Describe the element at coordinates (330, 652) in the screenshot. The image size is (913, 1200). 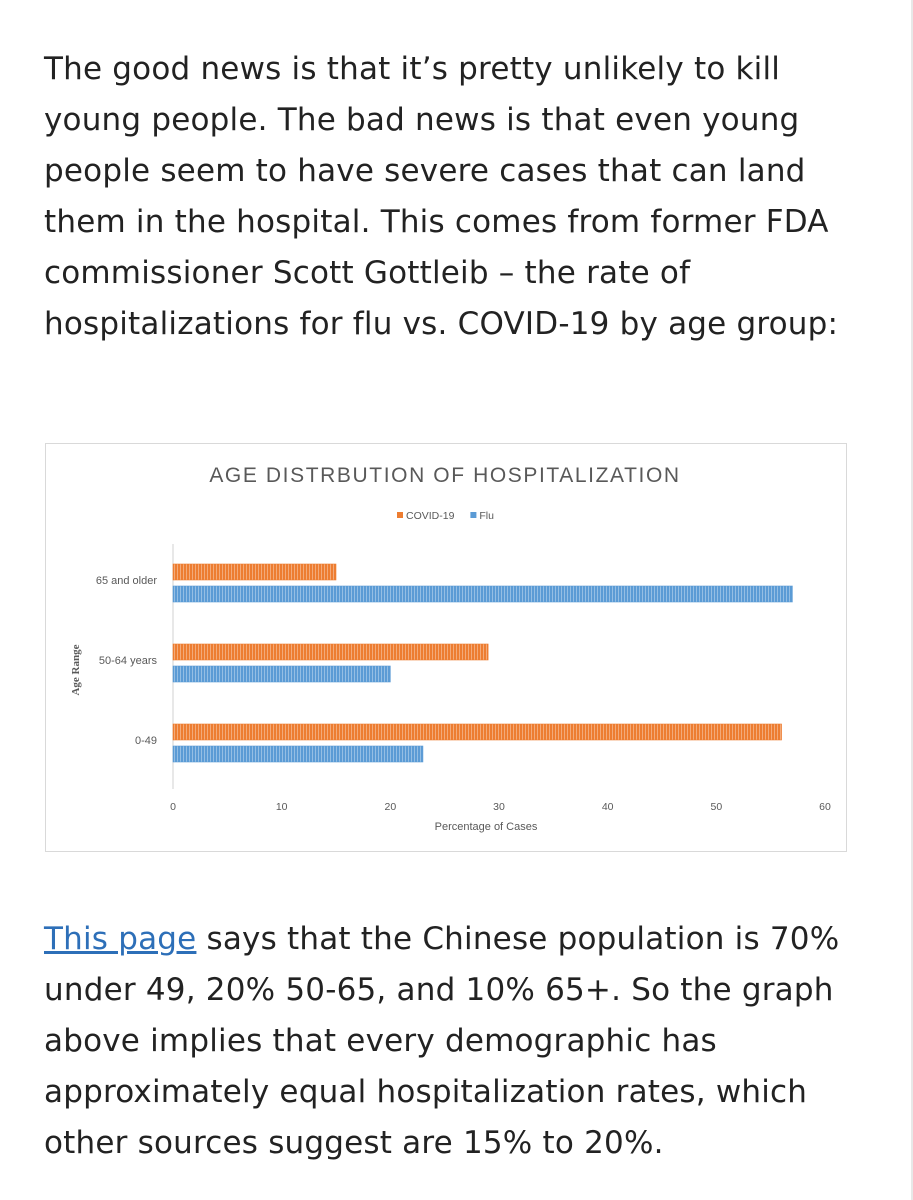
I see `bar-covid-19-50-64-years` at that location.